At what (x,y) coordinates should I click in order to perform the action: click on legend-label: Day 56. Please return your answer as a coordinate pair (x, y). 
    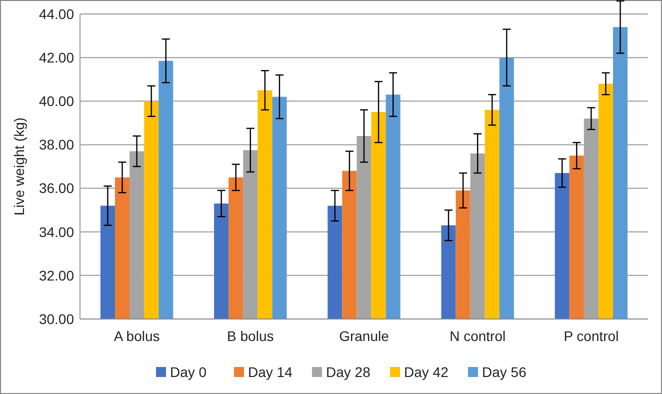
    Looking at the image, I should click on (504, 372).